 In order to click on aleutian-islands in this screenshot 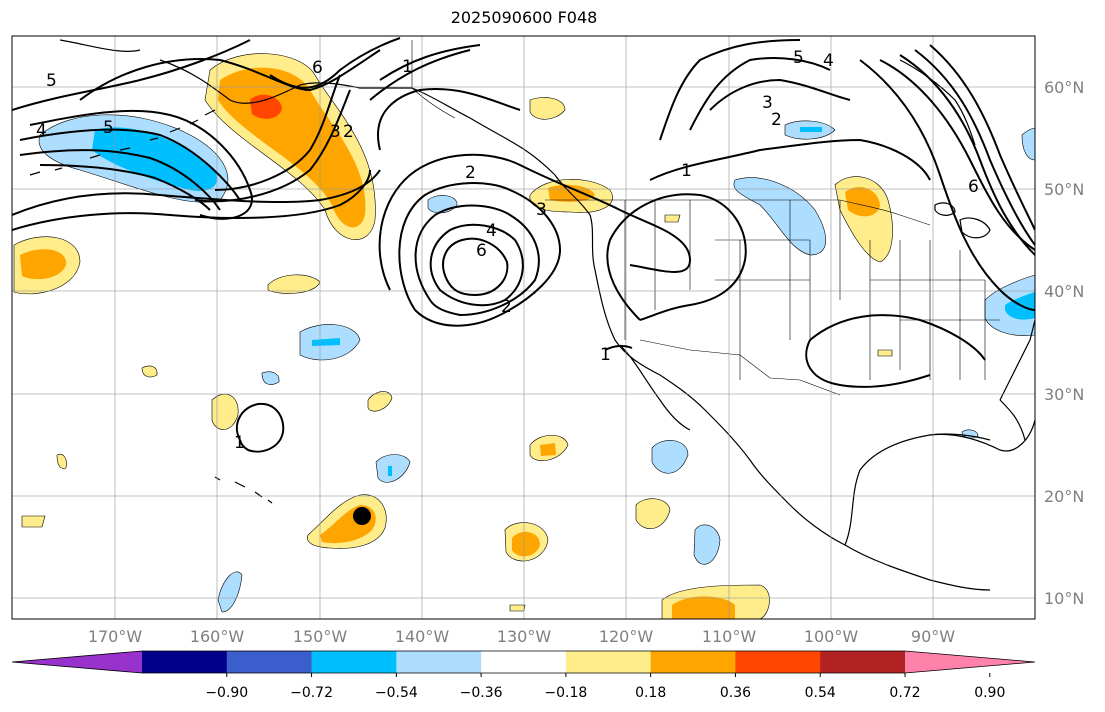, I will do `click(122, 142)`.